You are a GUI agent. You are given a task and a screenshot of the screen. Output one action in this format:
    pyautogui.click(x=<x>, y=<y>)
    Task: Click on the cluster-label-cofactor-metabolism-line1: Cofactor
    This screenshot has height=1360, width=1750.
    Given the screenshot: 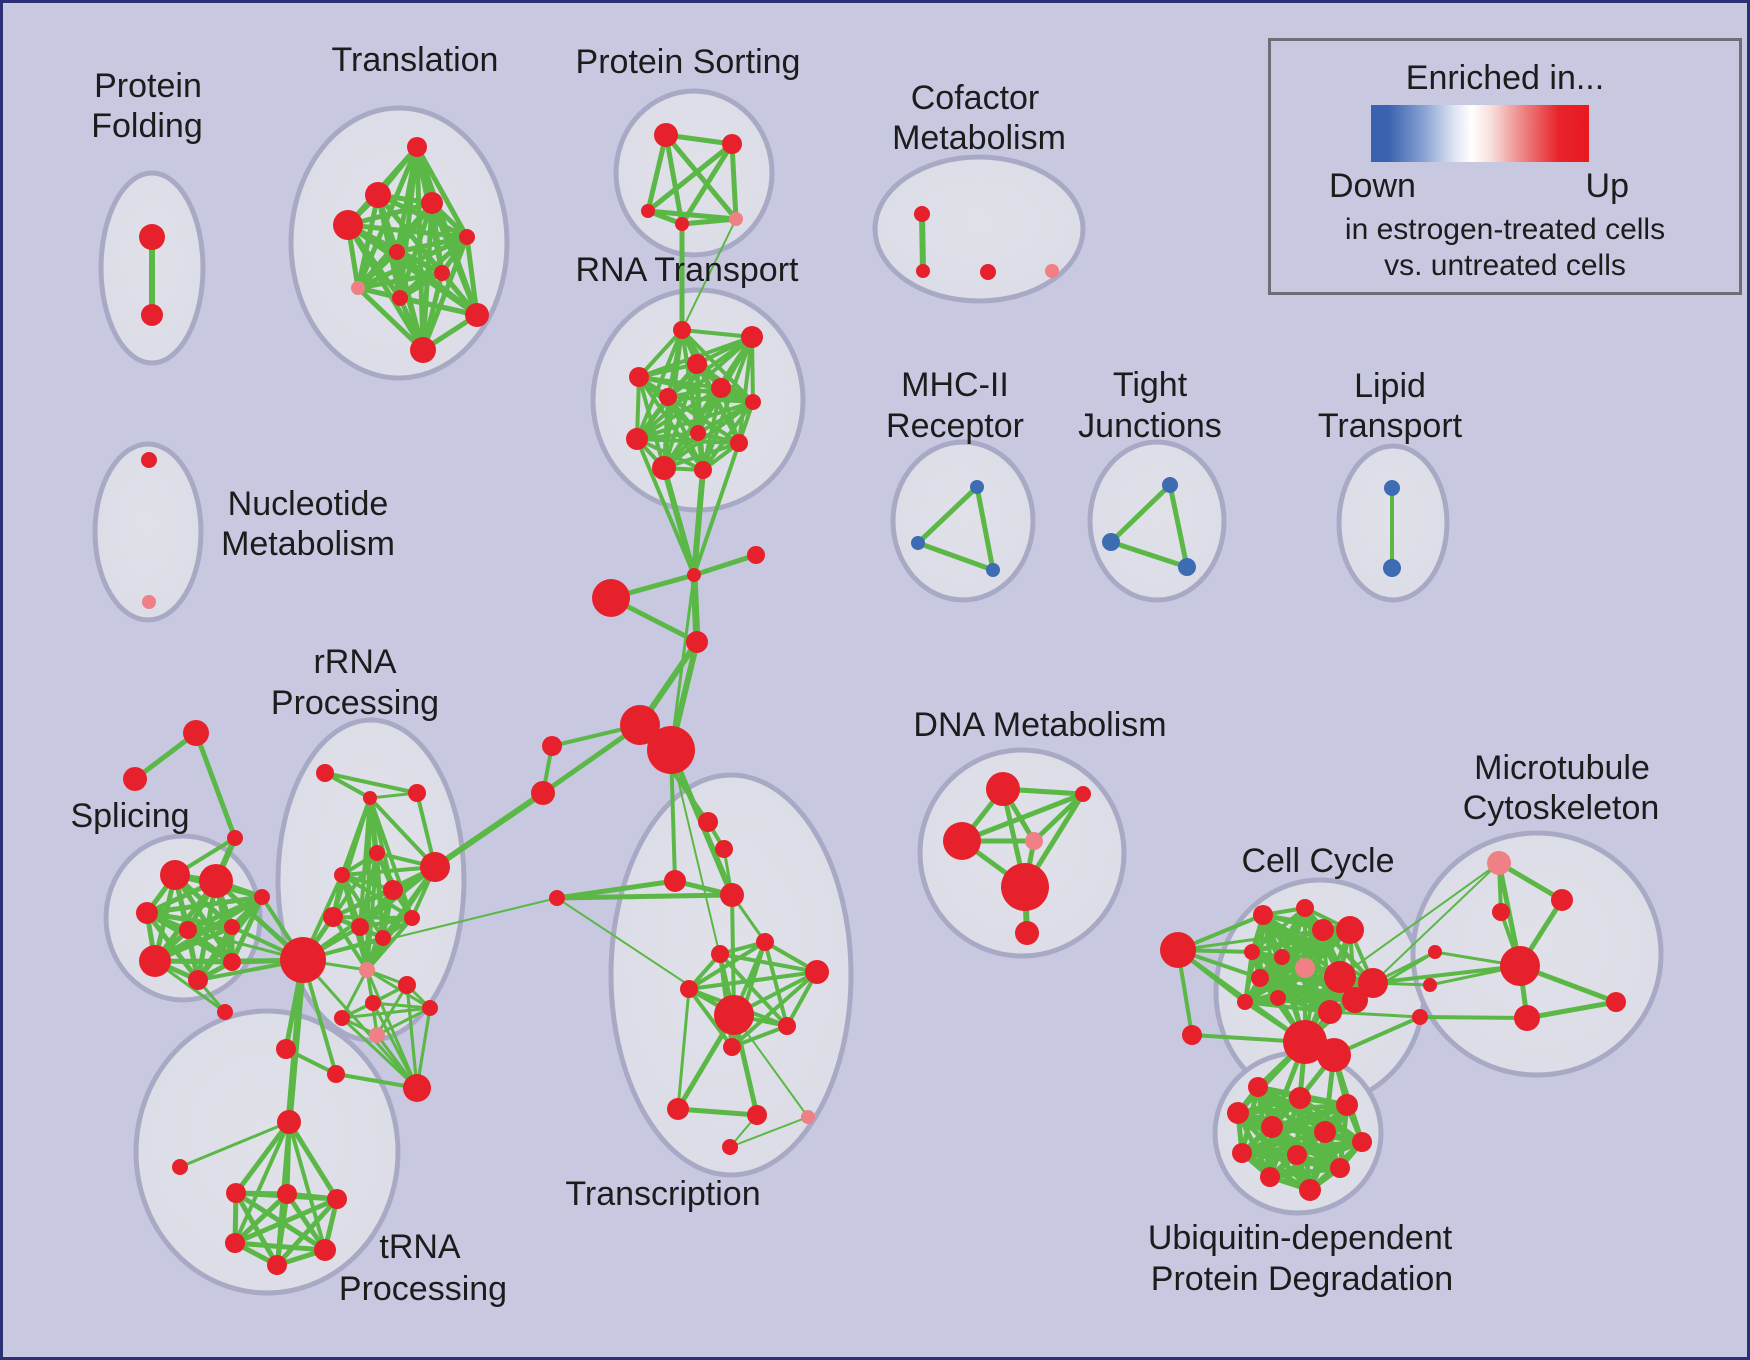 What is the action you would take?
    pyautogui.click(x=975, y=98)
    